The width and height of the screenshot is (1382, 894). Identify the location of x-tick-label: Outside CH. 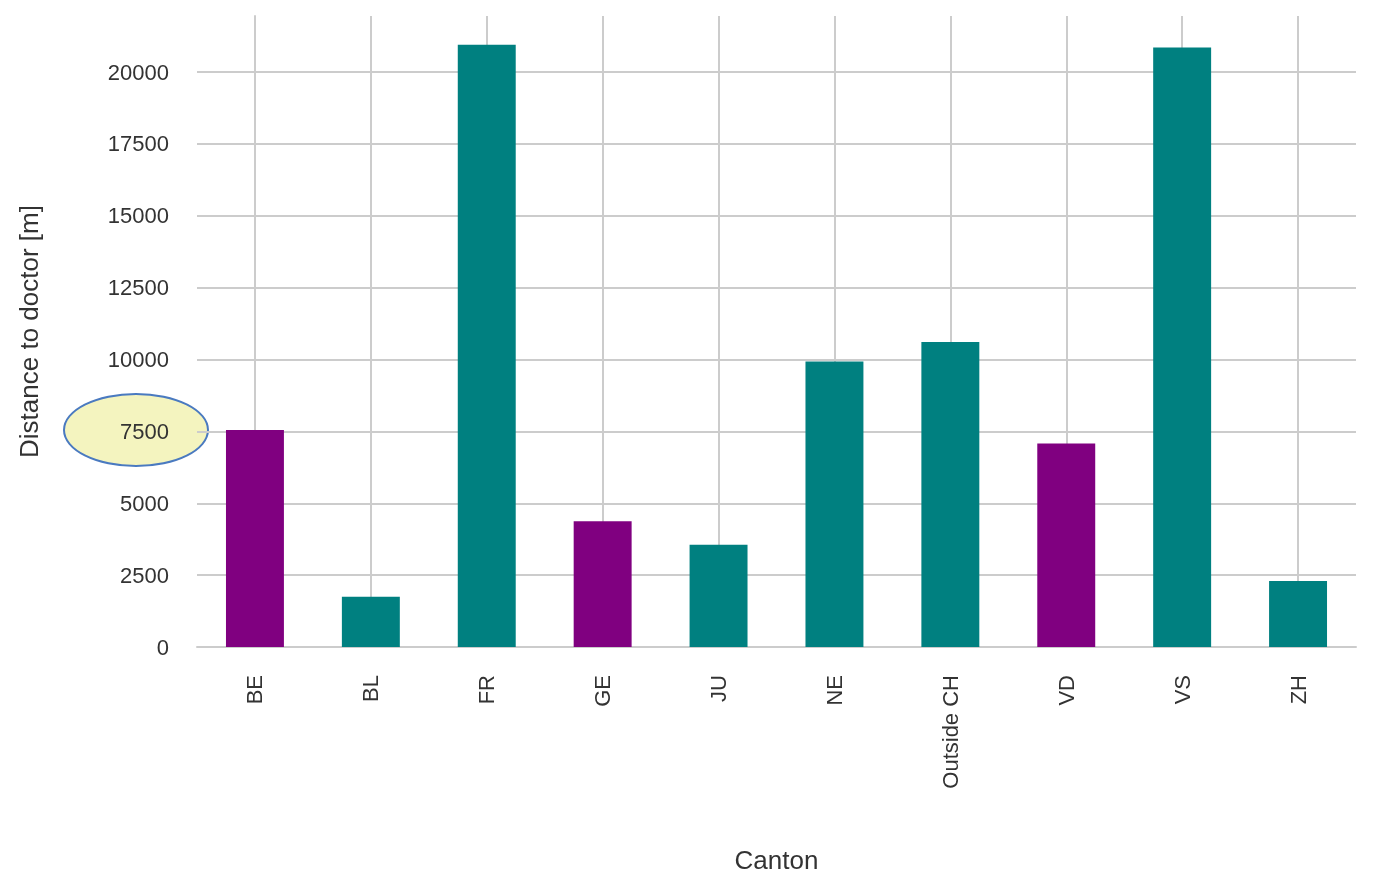
(950, 732).